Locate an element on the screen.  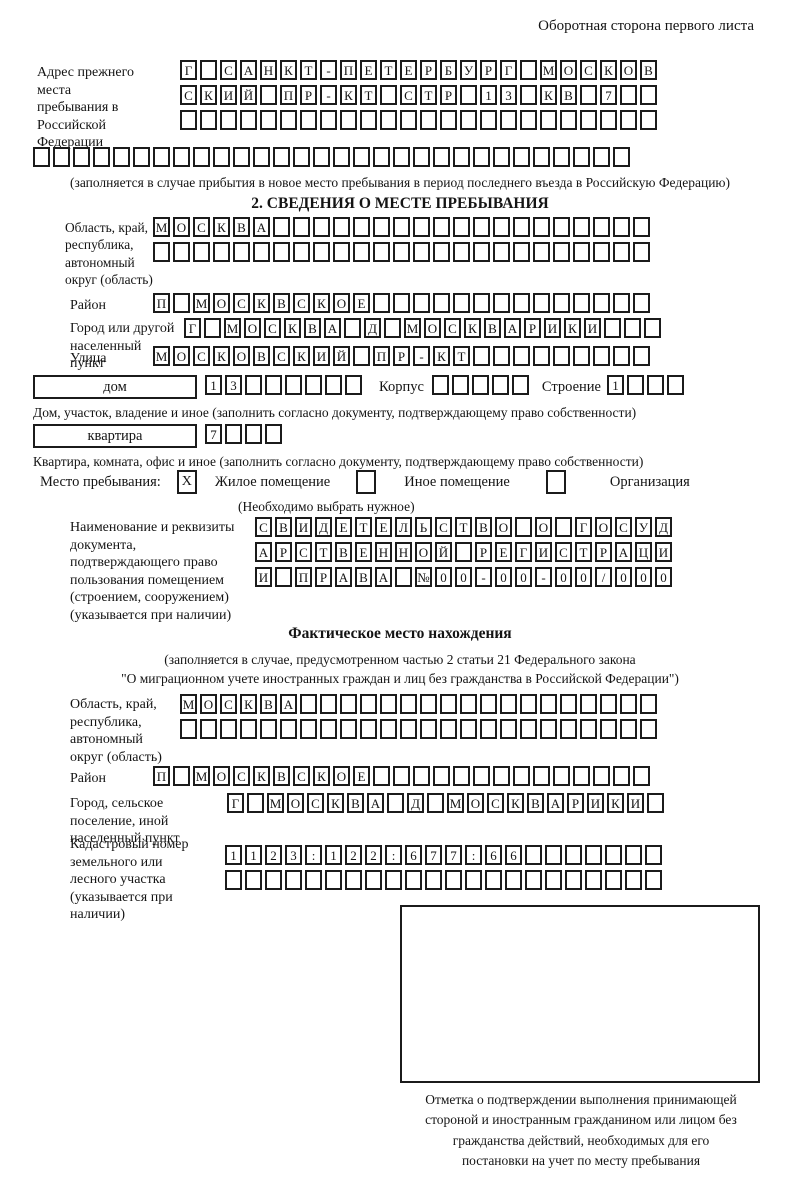
char-box: 3 is located at coordinates (233, 385).